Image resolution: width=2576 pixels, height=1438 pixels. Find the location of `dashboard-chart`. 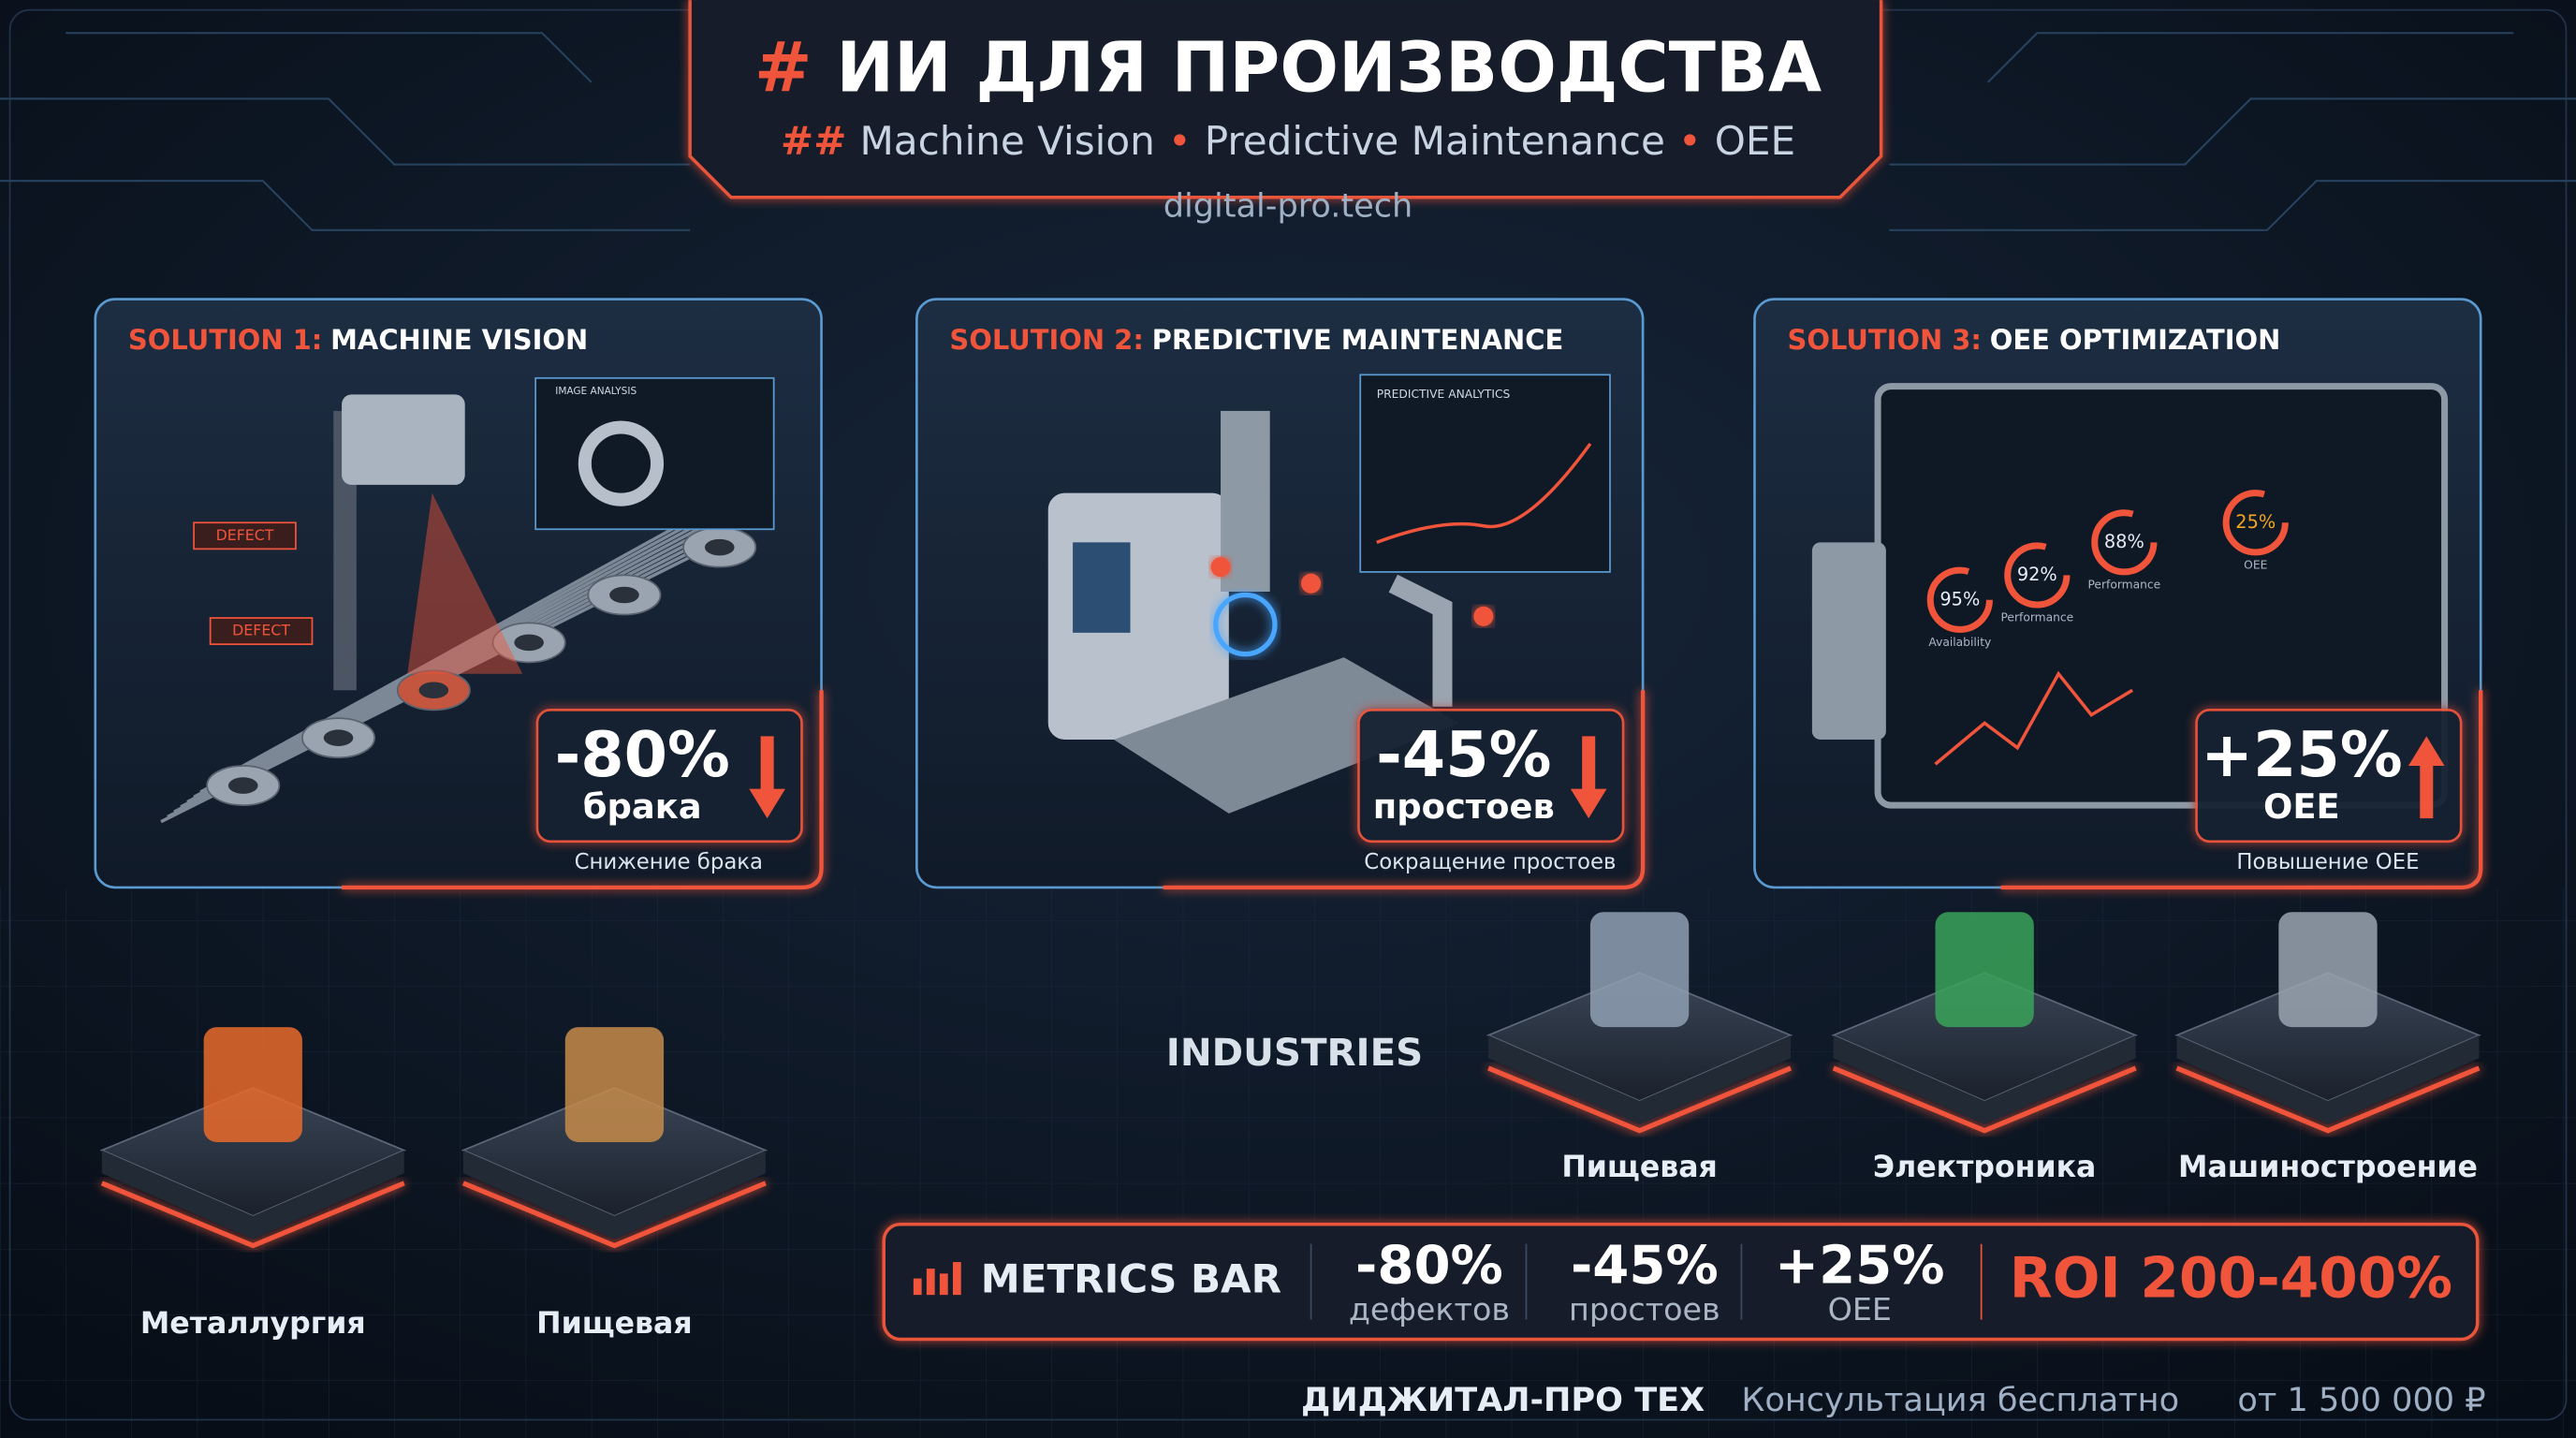

dashboard-chart is located at coordinates (2034, 718).